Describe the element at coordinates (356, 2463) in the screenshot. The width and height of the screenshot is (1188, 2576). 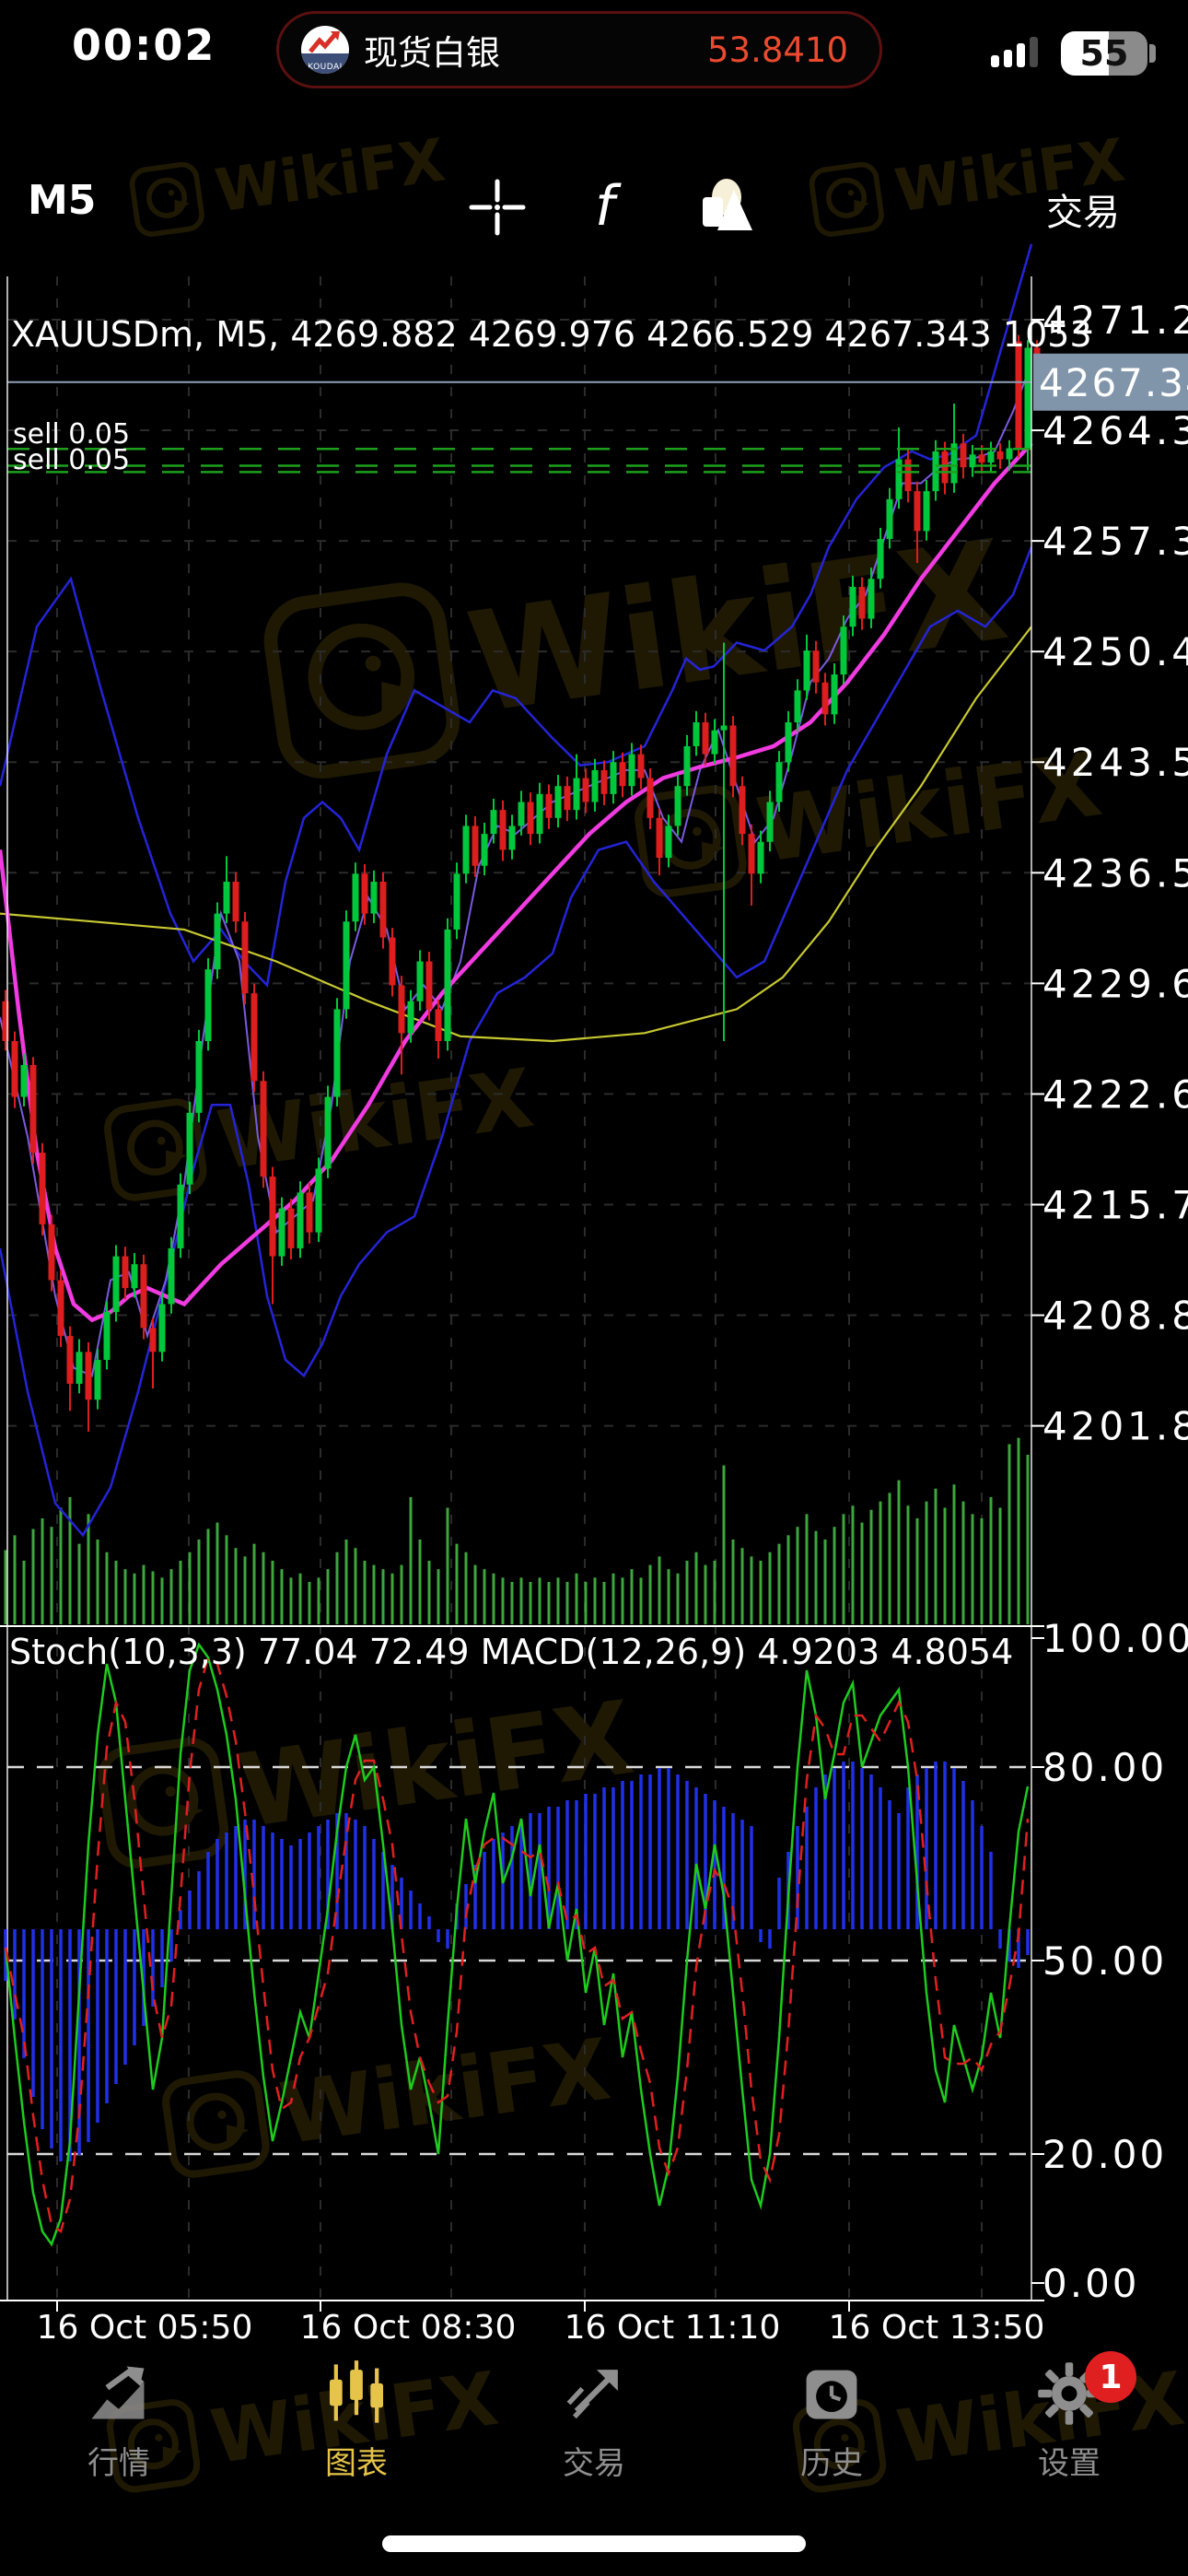
I see `tab-label: 图表` at that location.